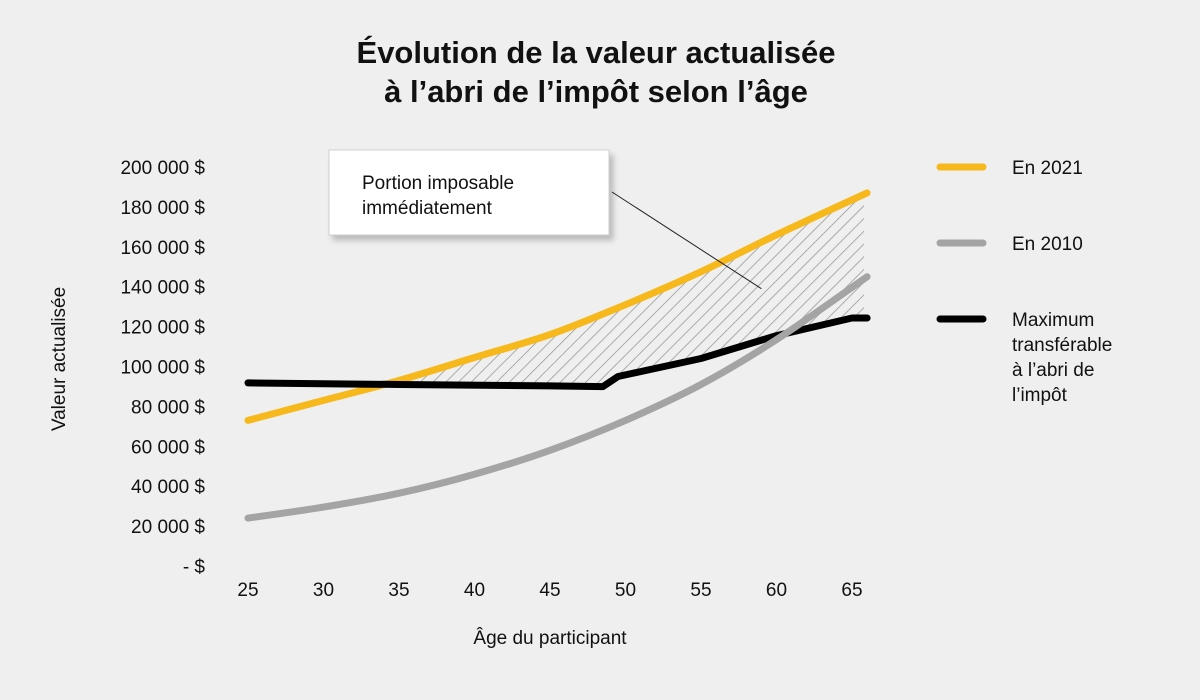 This screenshot has width=1200, height=700. Describe the element at coordinates (247, 590) in the screenshot. I see `x-tick-label: 25` at that location.